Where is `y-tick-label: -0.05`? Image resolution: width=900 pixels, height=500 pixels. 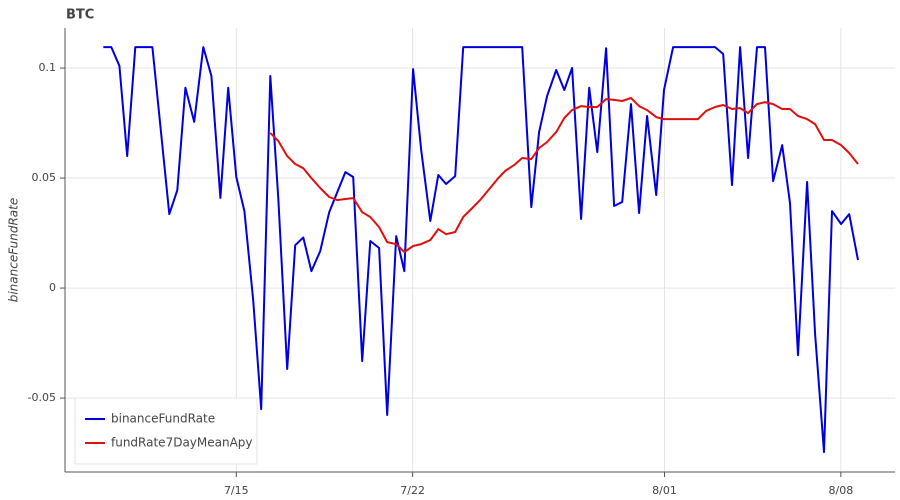 y-tick-label: -0.05 is located at coordinates (42, 397).